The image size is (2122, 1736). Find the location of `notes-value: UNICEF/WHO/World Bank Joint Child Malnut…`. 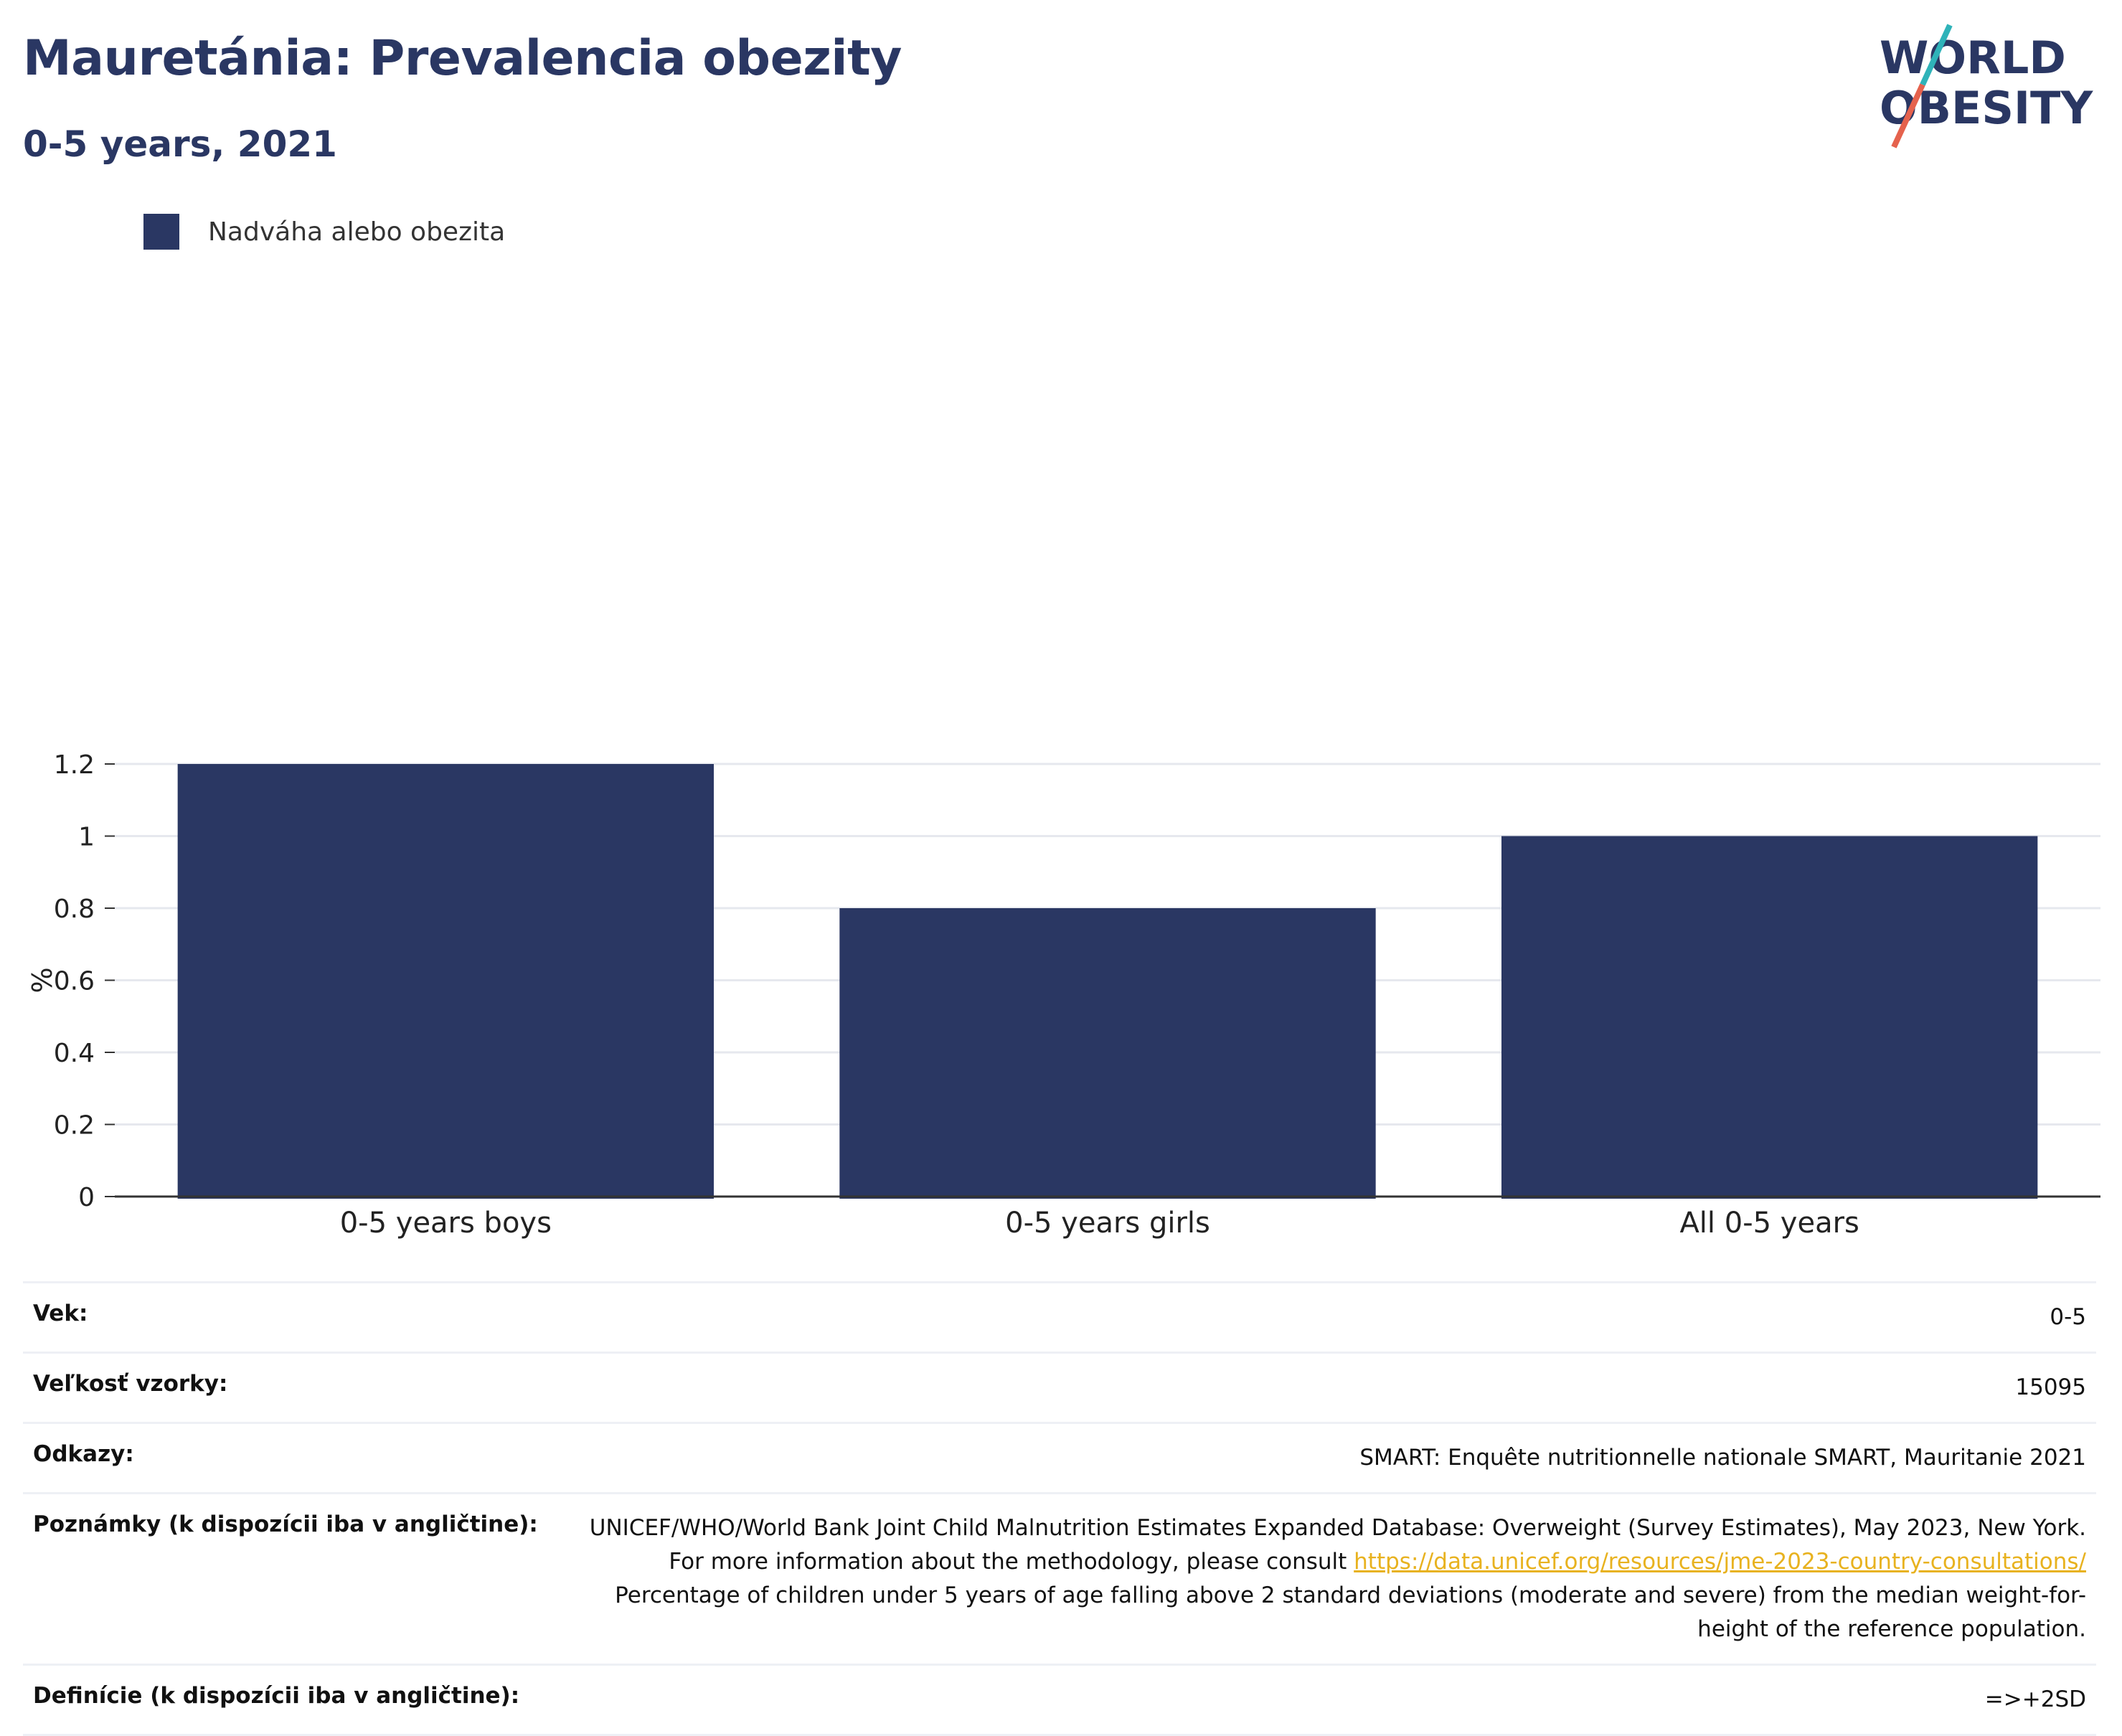

notes-value: UNICEF/WHO/World Bank Joint Child Malnut… is located at coordinates (1325, 1578).